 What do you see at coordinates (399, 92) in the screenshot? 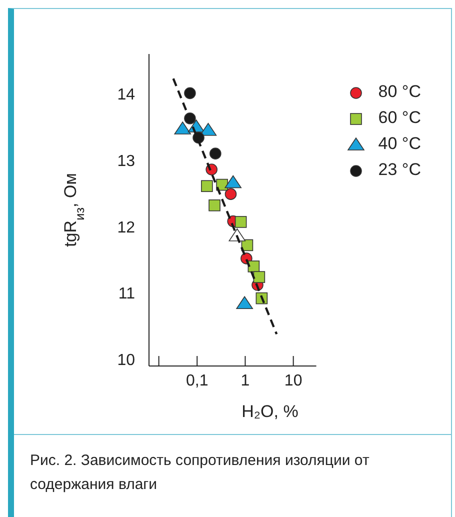
I see `legend-label: 80 °C` at bounding box center [399, 92].